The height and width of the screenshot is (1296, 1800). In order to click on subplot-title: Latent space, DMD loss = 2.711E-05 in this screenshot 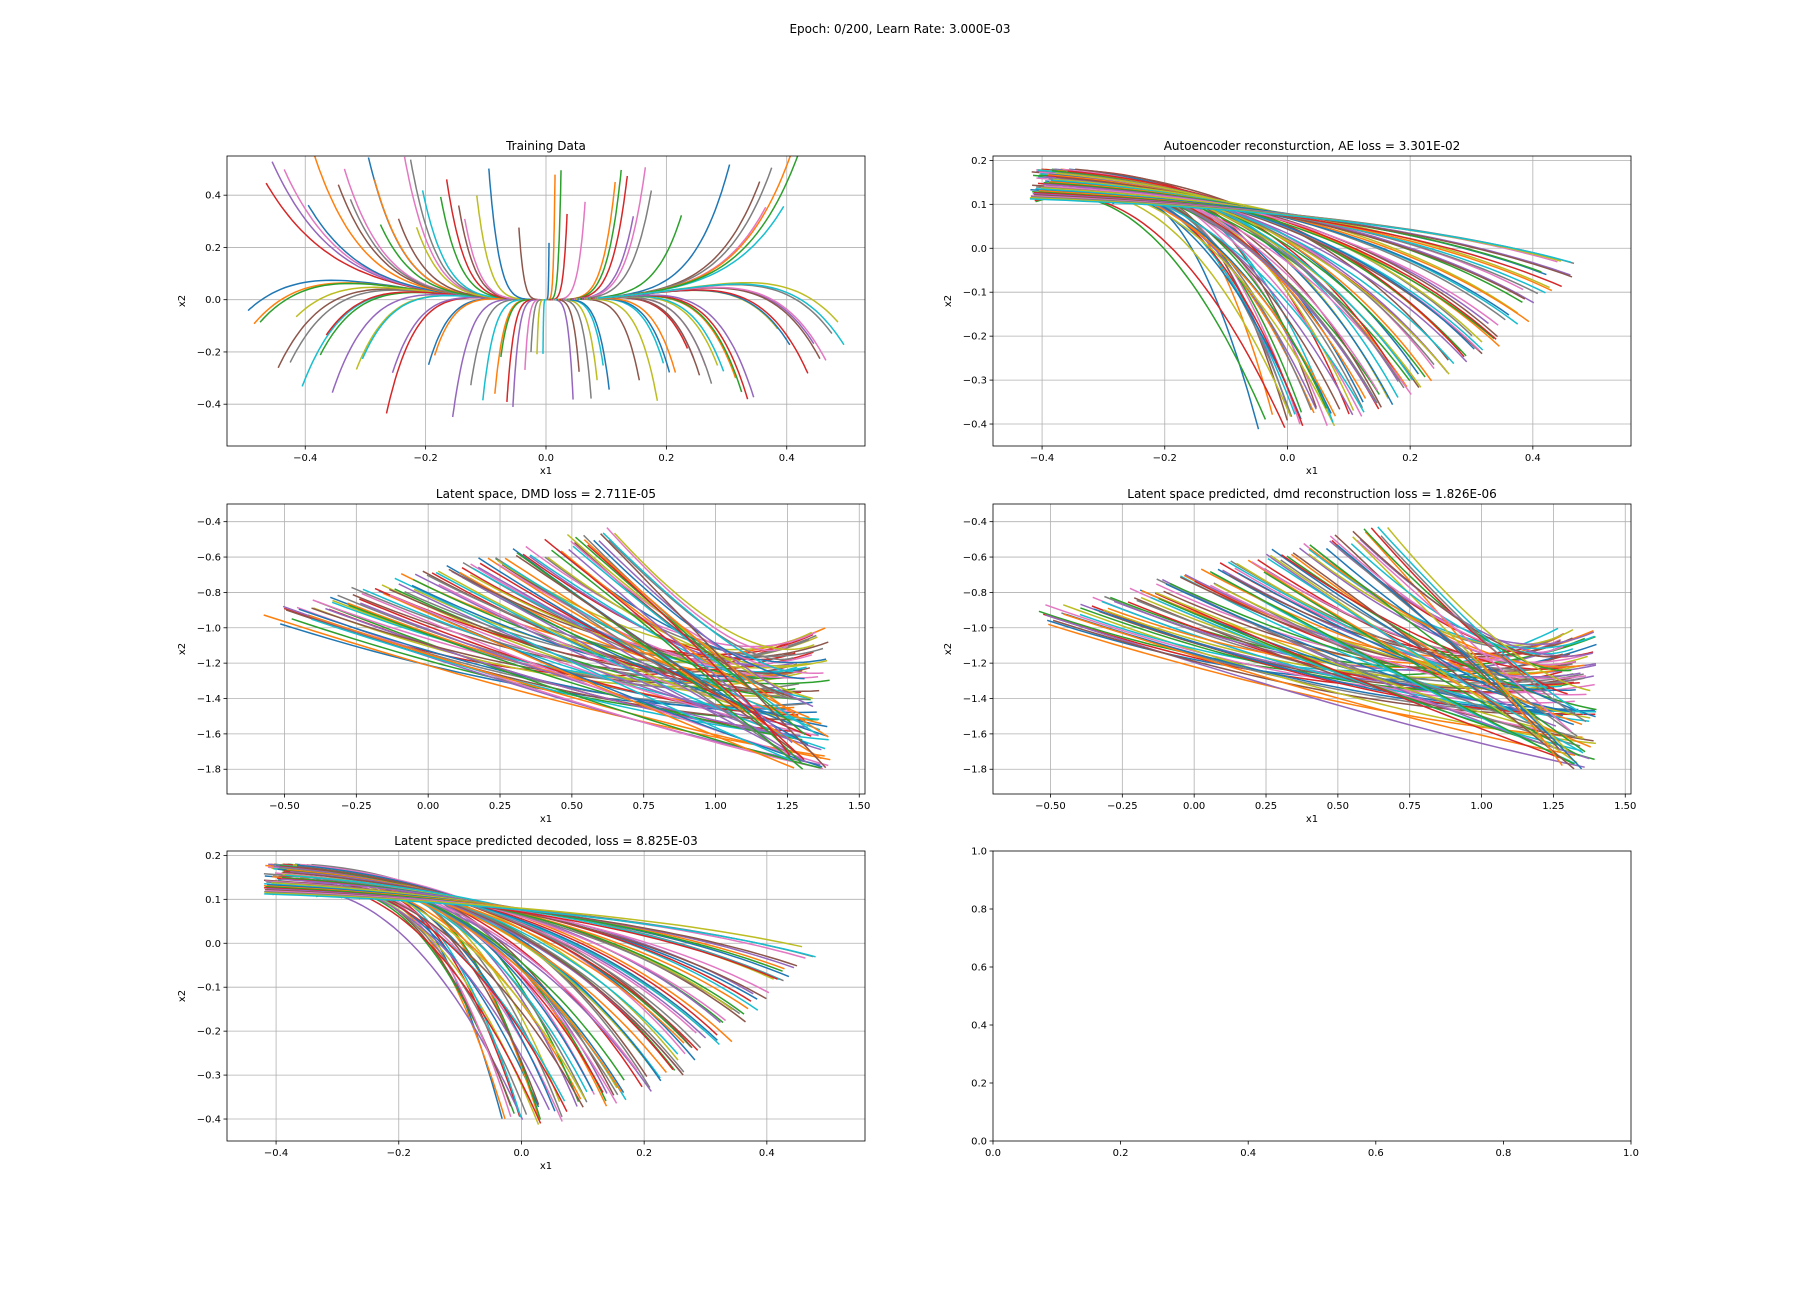, I will do `click(546, 494)`.